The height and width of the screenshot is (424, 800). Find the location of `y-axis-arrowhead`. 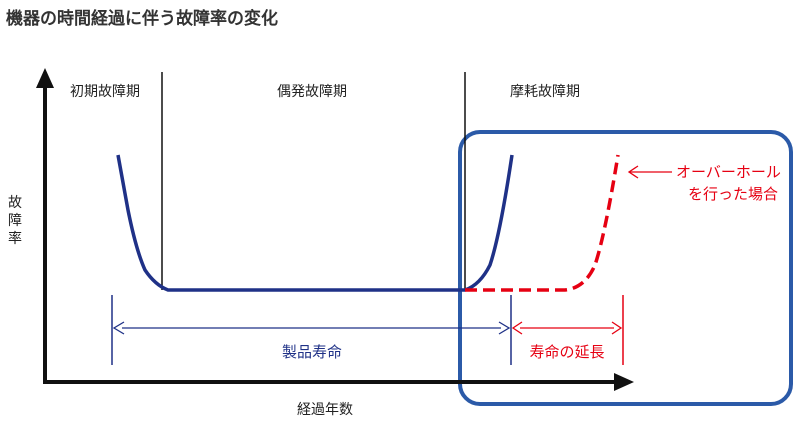

y-axis-arrowhead is located at coordinates (45, 78).